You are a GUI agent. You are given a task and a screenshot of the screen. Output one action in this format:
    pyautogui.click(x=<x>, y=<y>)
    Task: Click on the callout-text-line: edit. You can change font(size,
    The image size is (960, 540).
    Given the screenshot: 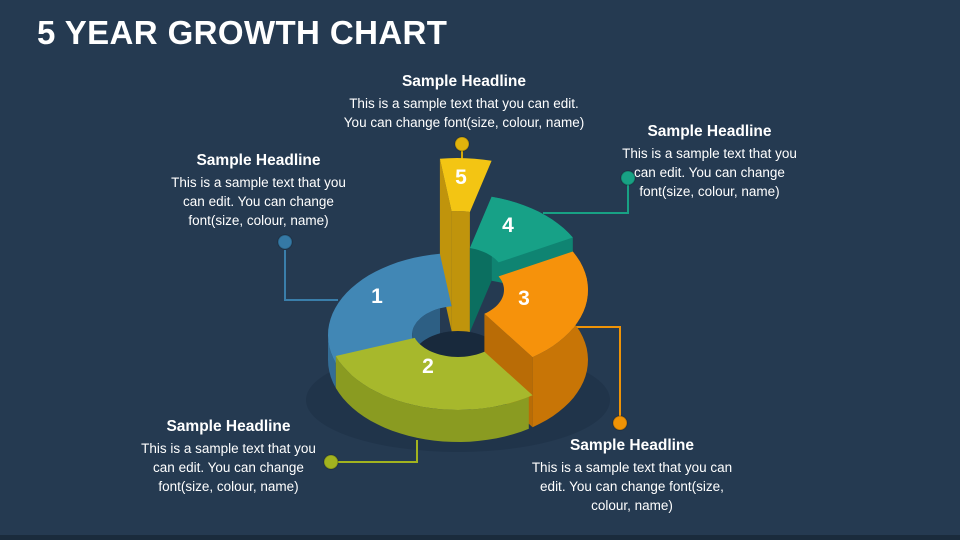 What is the action you would take?
    pyautogui.click(x=632, y=486)
    